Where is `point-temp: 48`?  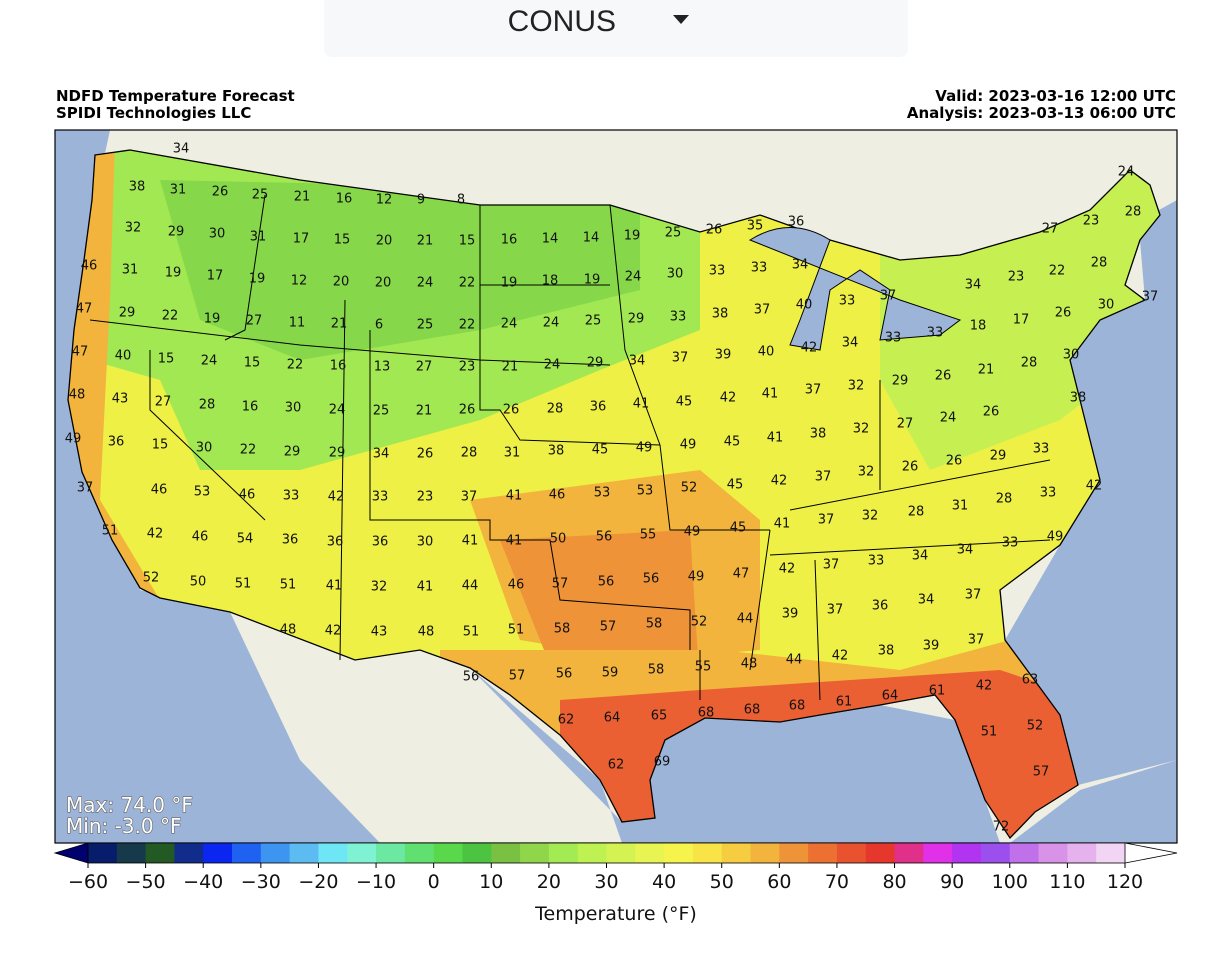
point-temp: 48 is located at coordinates (749, 664).